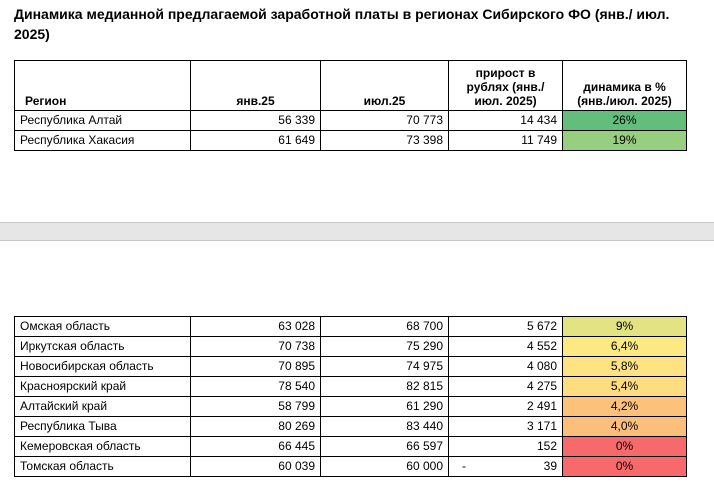 This screenshot has height=498, width=714. Describe the element at coordinates (624, 85) in the screenshot. I see `header-cell: динамика в % (янв./июл. 2025)` at that location.